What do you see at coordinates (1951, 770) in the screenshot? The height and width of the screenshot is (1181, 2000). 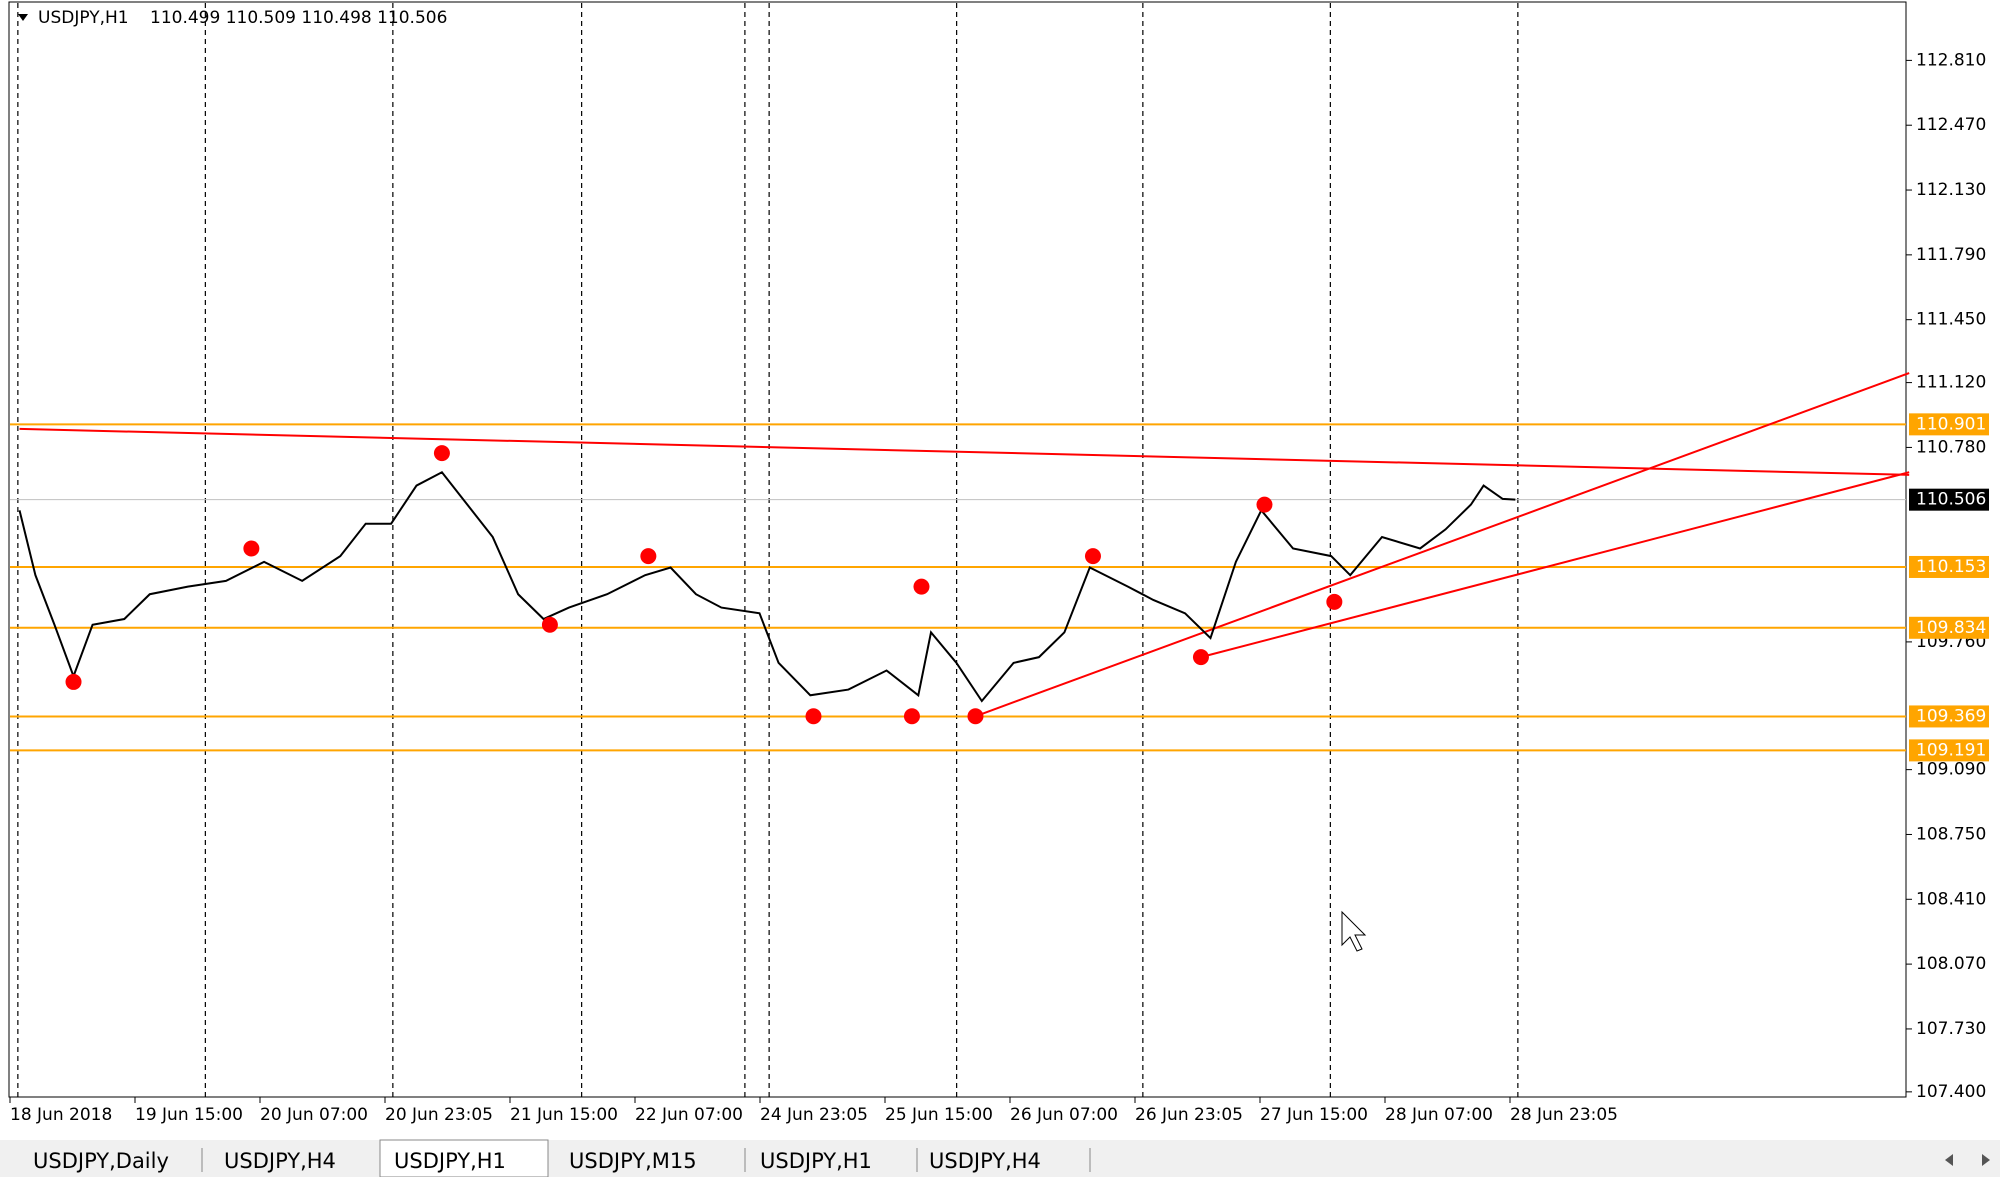 I see `y-tick-label: 109.090` at bounding box center [1951, 770].